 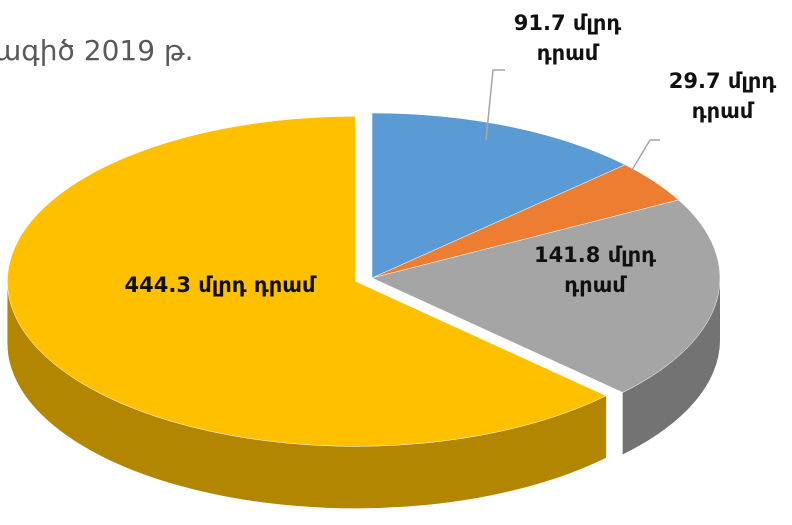 I want to click on data-label: 91.7 մլրդ դրամ, so click(x=567, y=38).